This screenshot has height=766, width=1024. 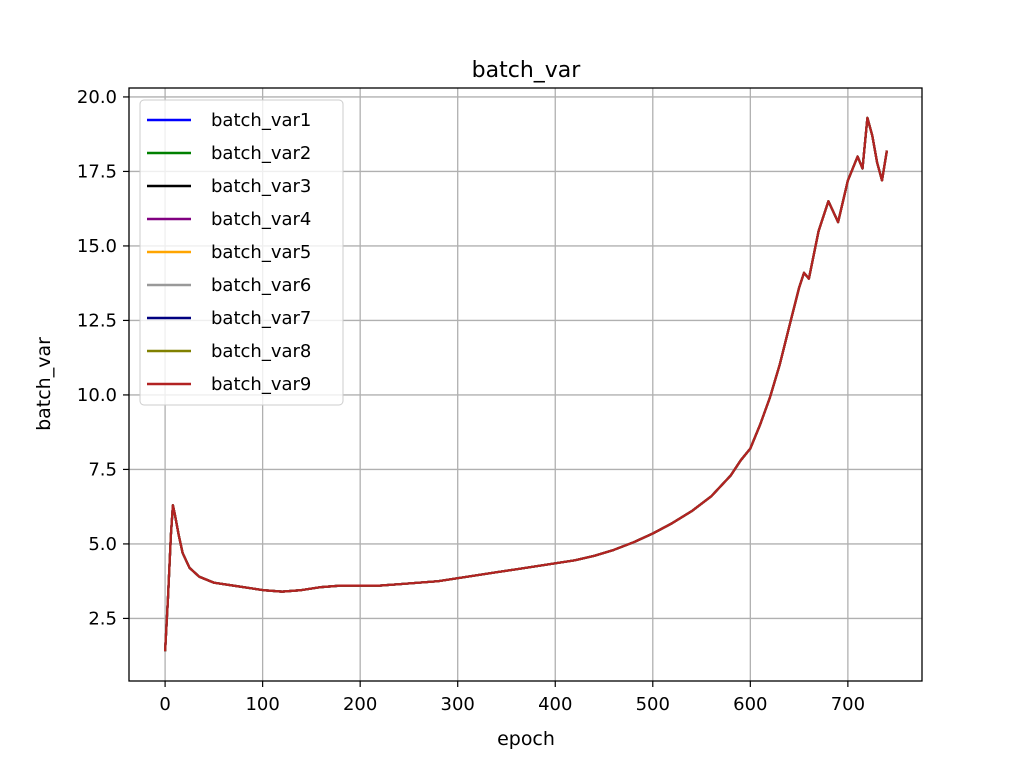 I want to click on x-tick-label: 600, so click(x=750, y=704).